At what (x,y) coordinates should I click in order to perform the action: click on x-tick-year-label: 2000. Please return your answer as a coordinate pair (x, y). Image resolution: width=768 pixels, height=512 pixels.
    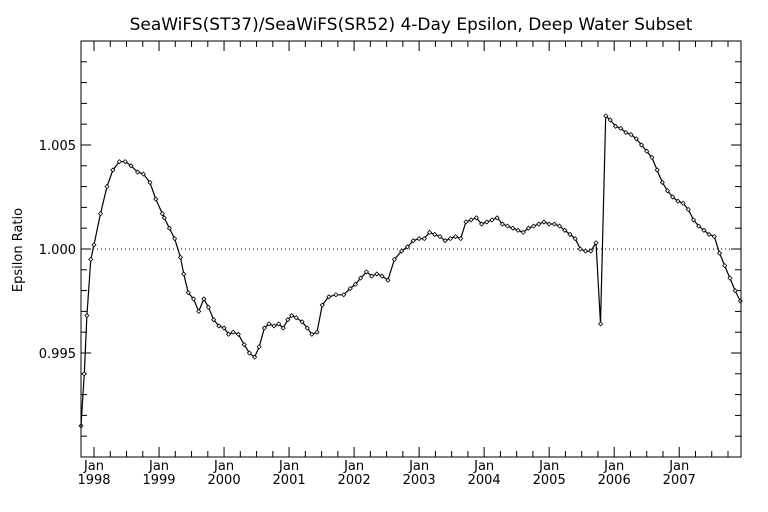
    Looking at the image, I should click on (224, 480).